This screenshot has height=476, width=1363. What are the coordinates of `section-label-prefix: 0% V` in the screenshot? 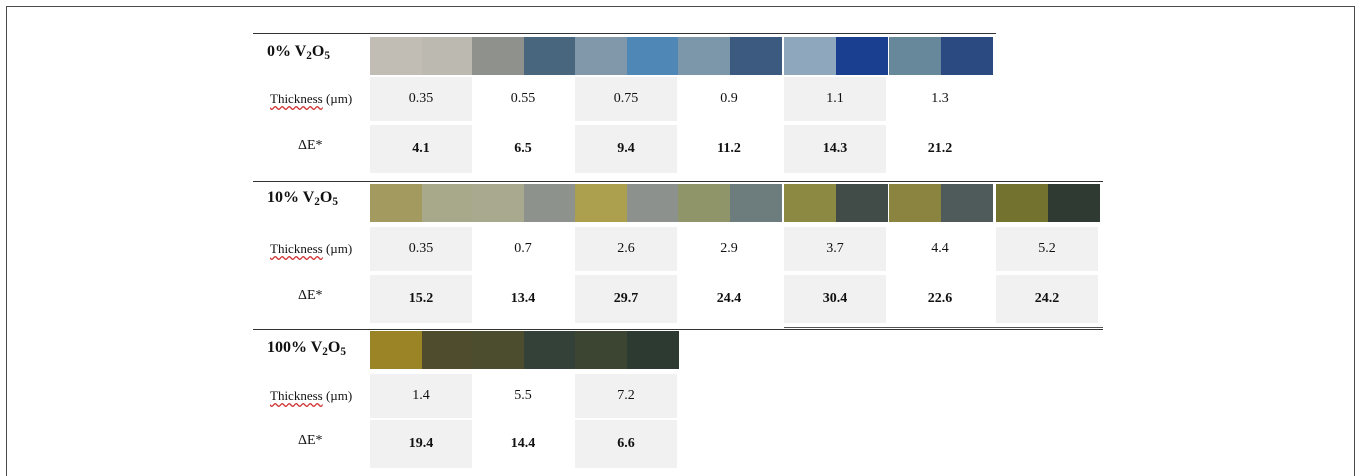 It's located at (287, 51).